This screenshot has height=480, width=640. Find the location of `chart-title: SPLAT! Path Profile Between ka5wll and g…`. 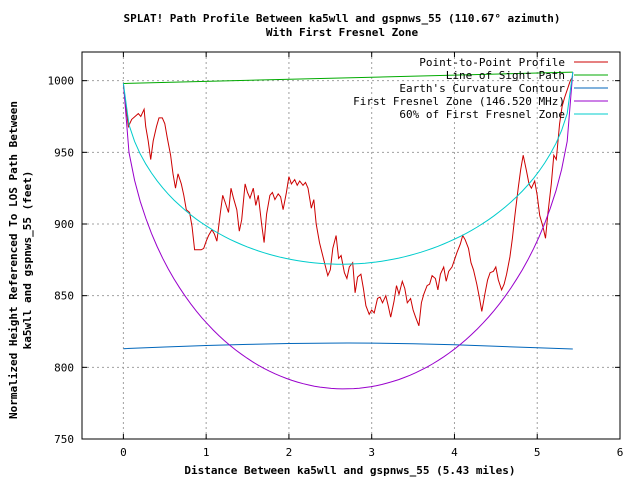

chart-title: SPLAT! Path Profile Between ka5wll and g… is located at coordinates (341, 18).